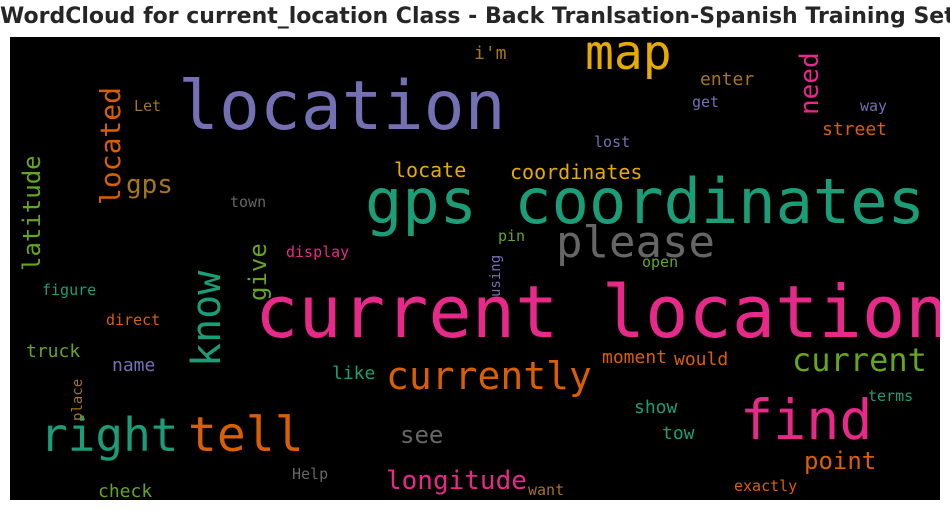 The height and width of the screenshot is (511, 950). What do you see at coordinates (635, 242) in the screenshot?
I see `word-please: please` at bounding box center [635, 242].